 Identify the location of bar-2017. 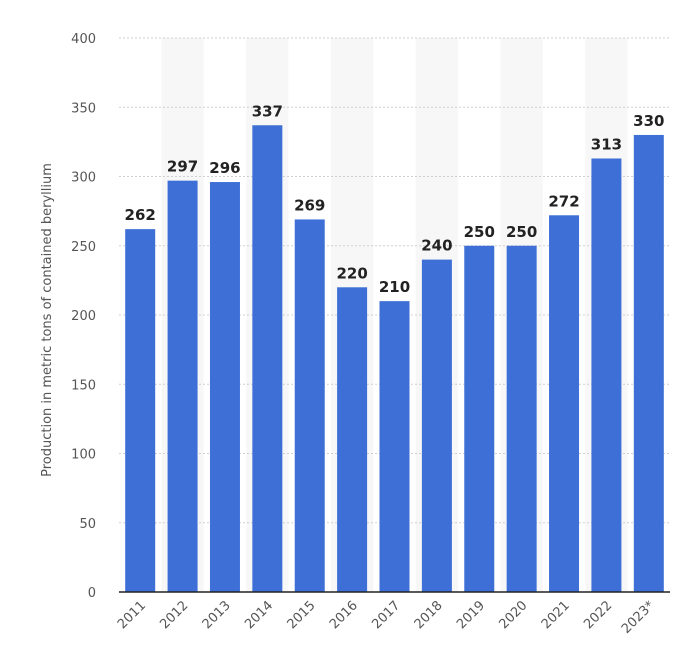
(394, 446).